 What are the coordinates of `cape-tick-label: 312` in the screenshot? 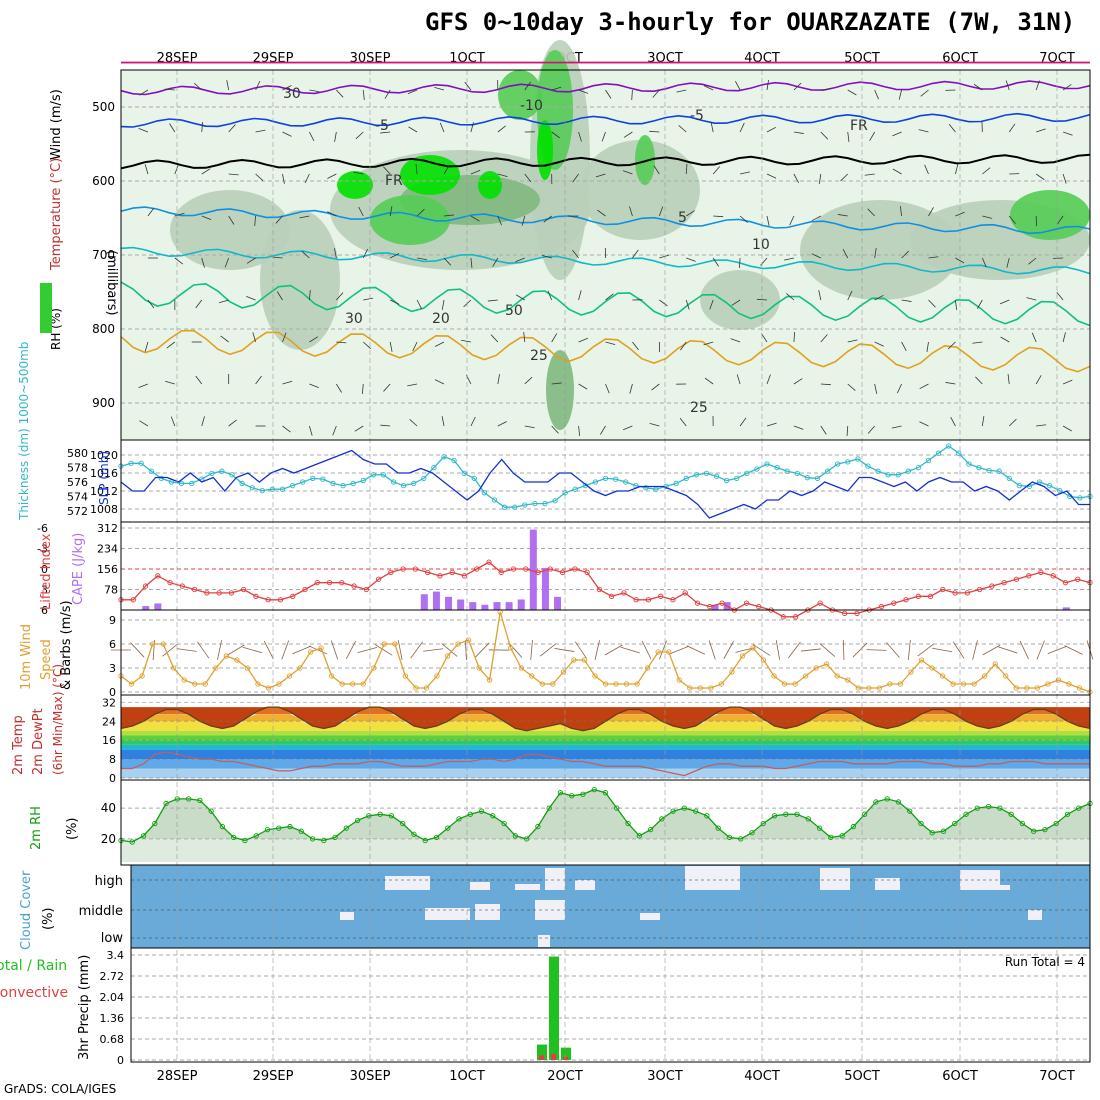 It's located at (107, 528).